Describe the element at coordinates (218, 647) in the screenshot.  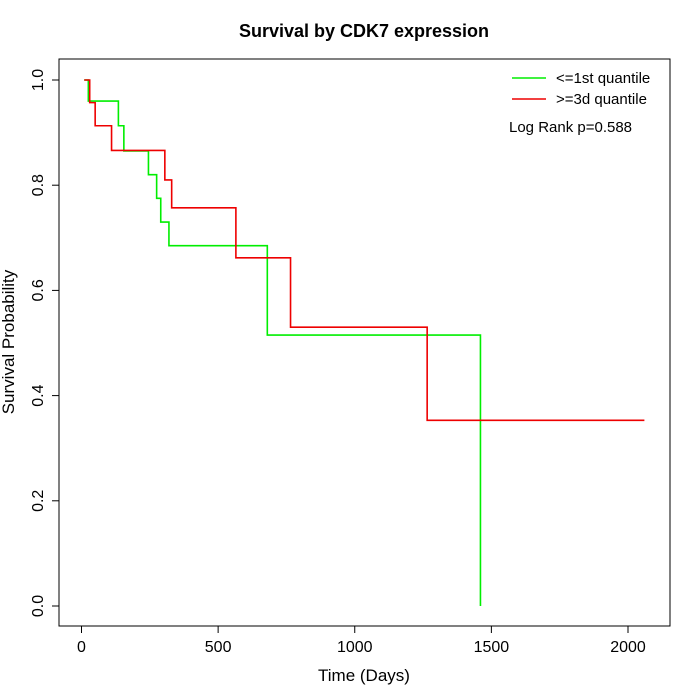
I see `x-tick-label: 500` at that location.